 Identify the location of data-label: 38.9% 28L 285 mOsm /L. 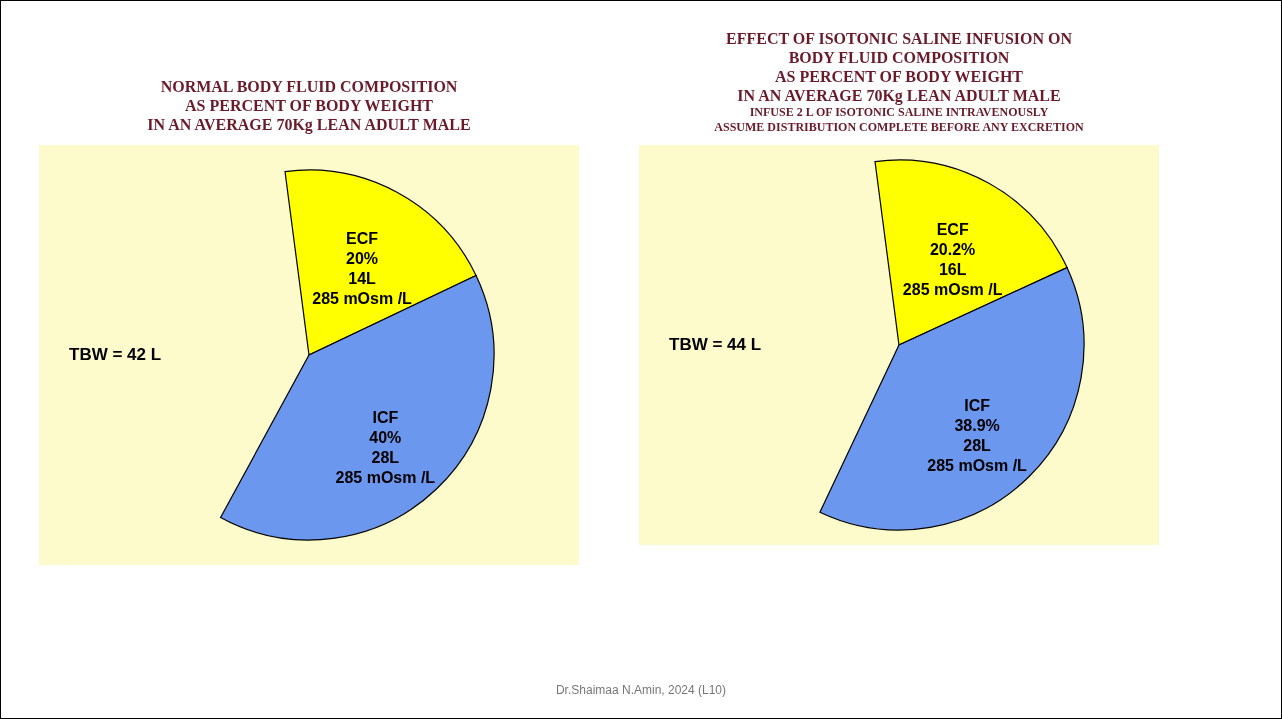
(977, 445).